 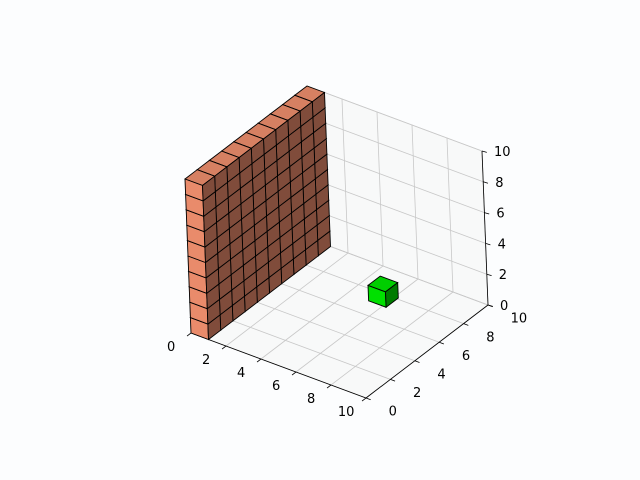 I want to click on y-tick-label: 2, so click(x=417, y=393).